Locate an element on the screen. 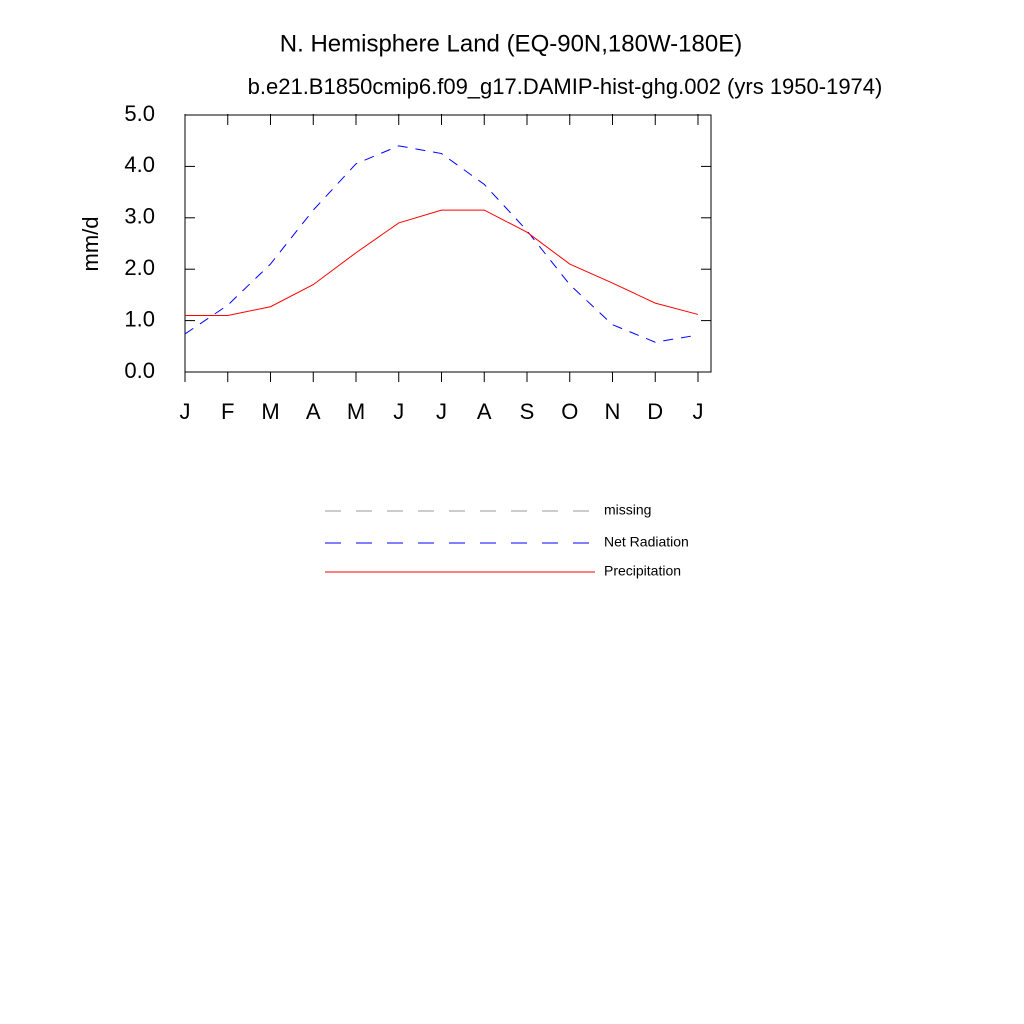 Image resolution: width=1024 pixels, height=1024 pixels. y-tick-label: 3.0 is located at coordinates (139, 216).